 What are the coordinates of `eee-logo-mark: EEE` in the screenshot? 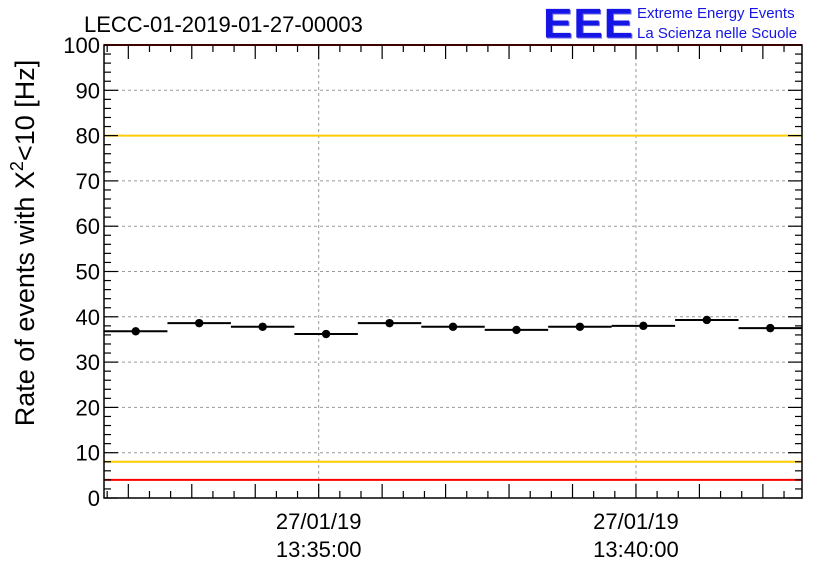 It's located at (589, 23).